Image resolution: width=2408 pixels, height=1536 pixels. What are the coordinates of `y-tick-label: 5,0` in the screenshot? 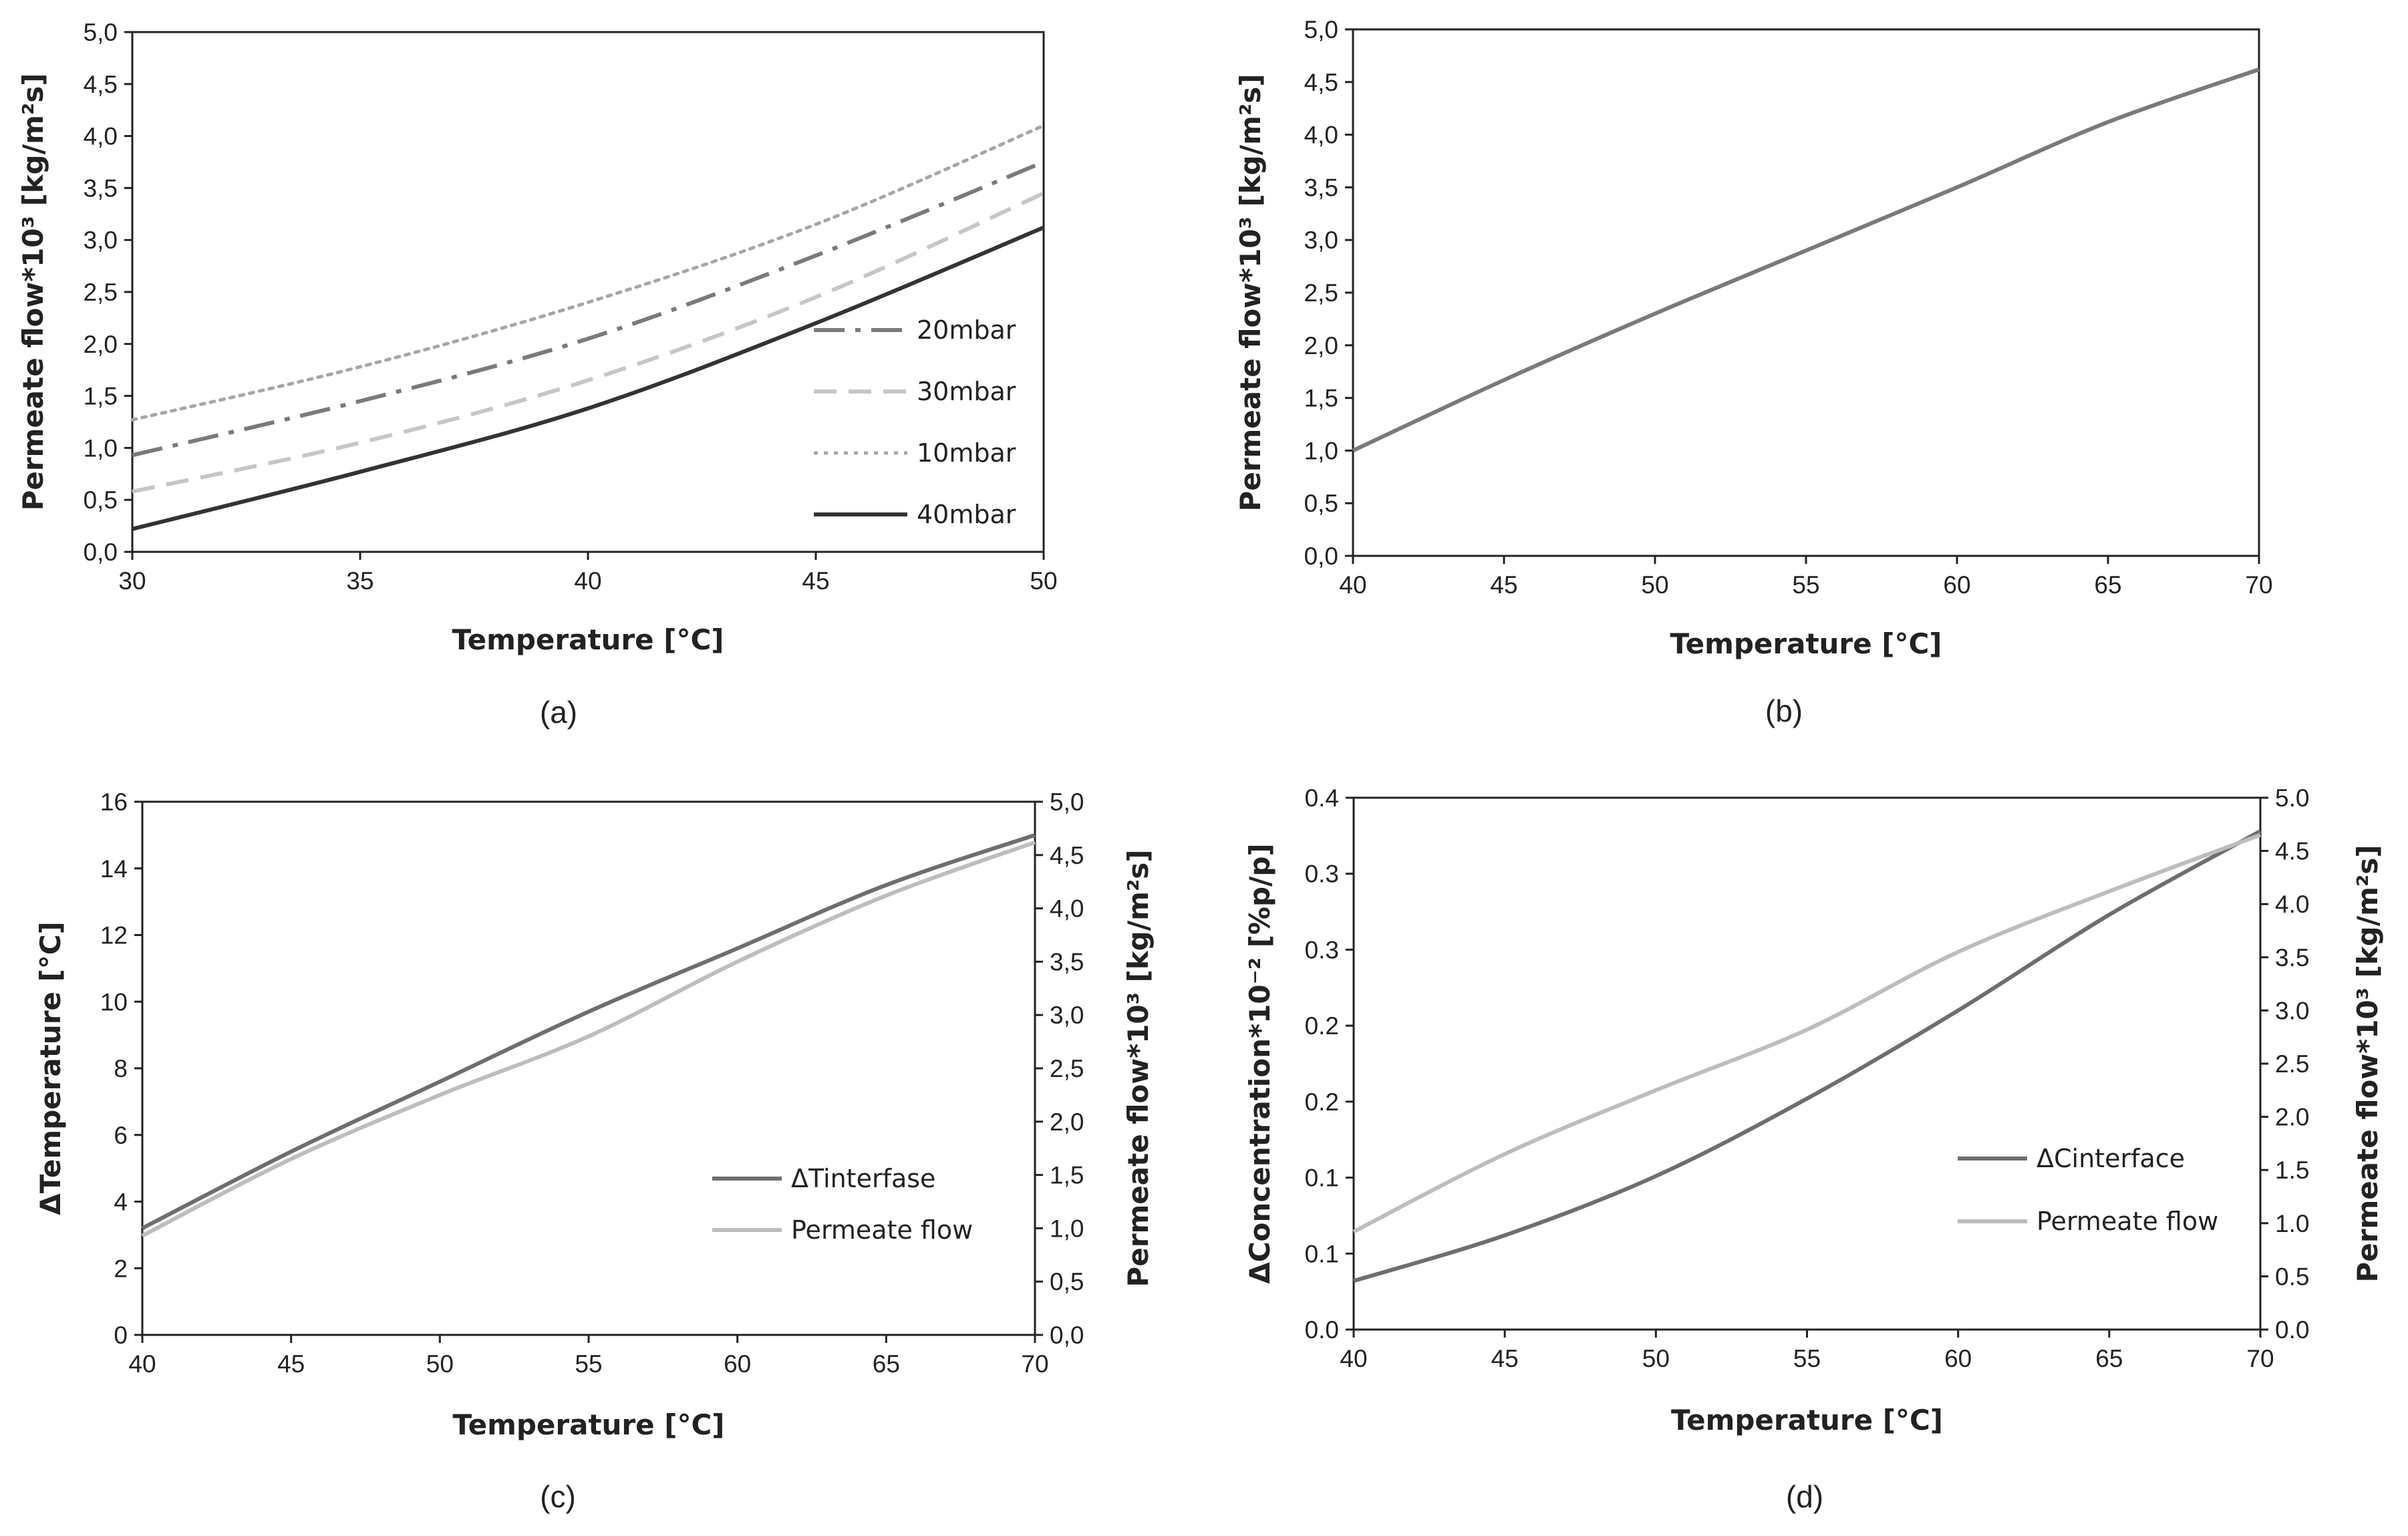 It's located at (101, 33).